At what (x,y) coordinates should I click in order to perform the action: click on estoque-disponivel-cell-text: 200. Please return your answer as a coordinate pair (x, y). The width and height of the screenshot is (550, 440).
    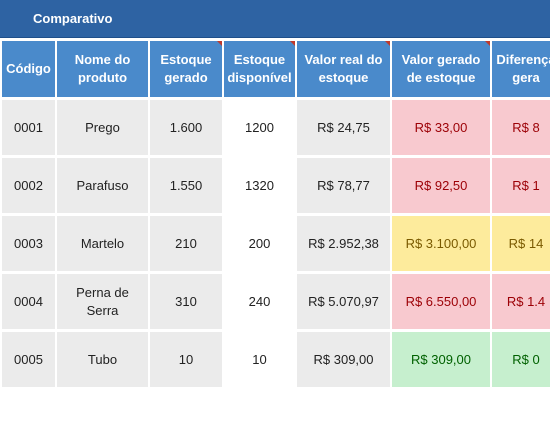
    Looking at the image, I should click on (259, 243).